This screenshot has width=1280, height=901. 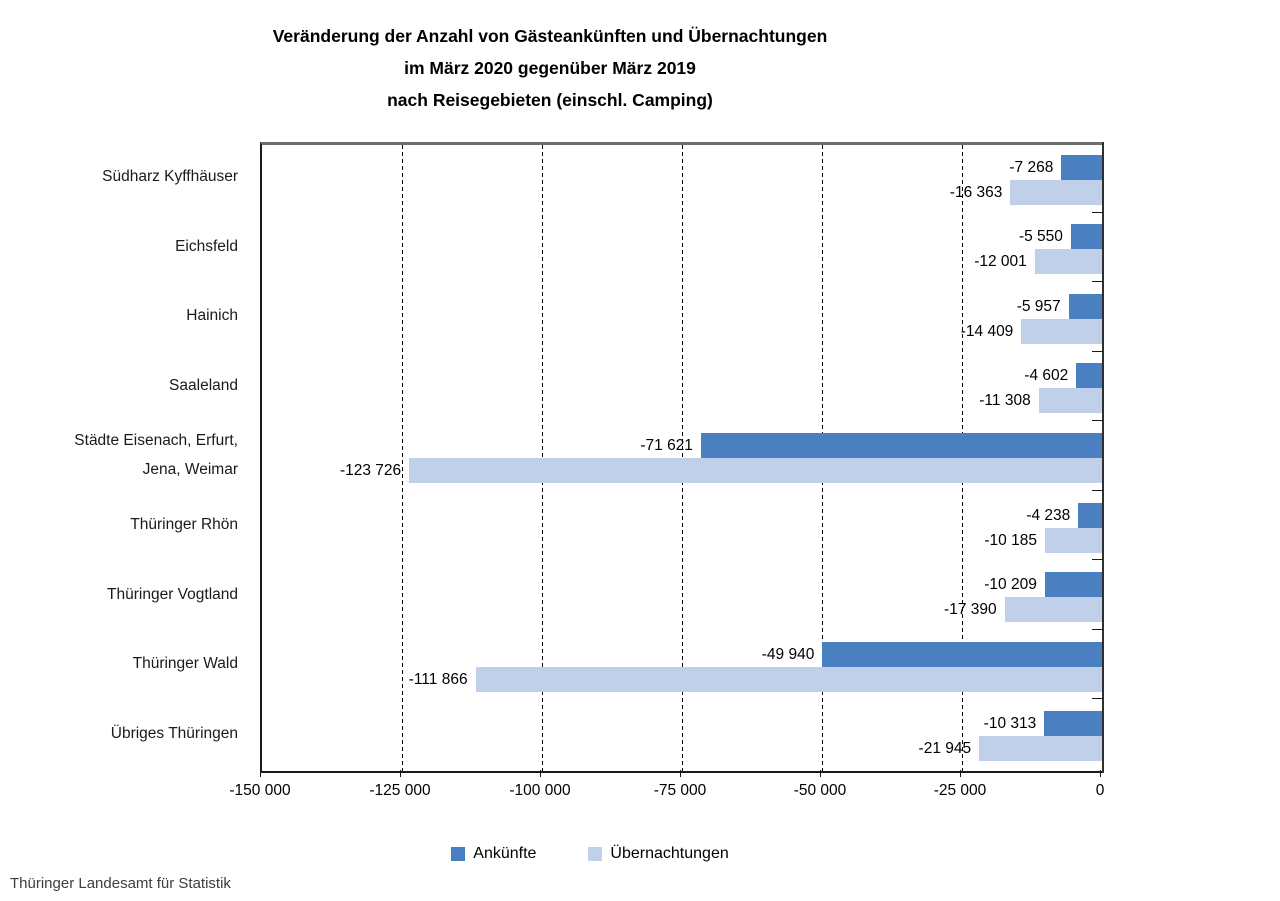 What do you see at coordinates (1010, 724) in the screenshot?
I see `bar-value-label: -10 313` at bounding box center [1010, 724].